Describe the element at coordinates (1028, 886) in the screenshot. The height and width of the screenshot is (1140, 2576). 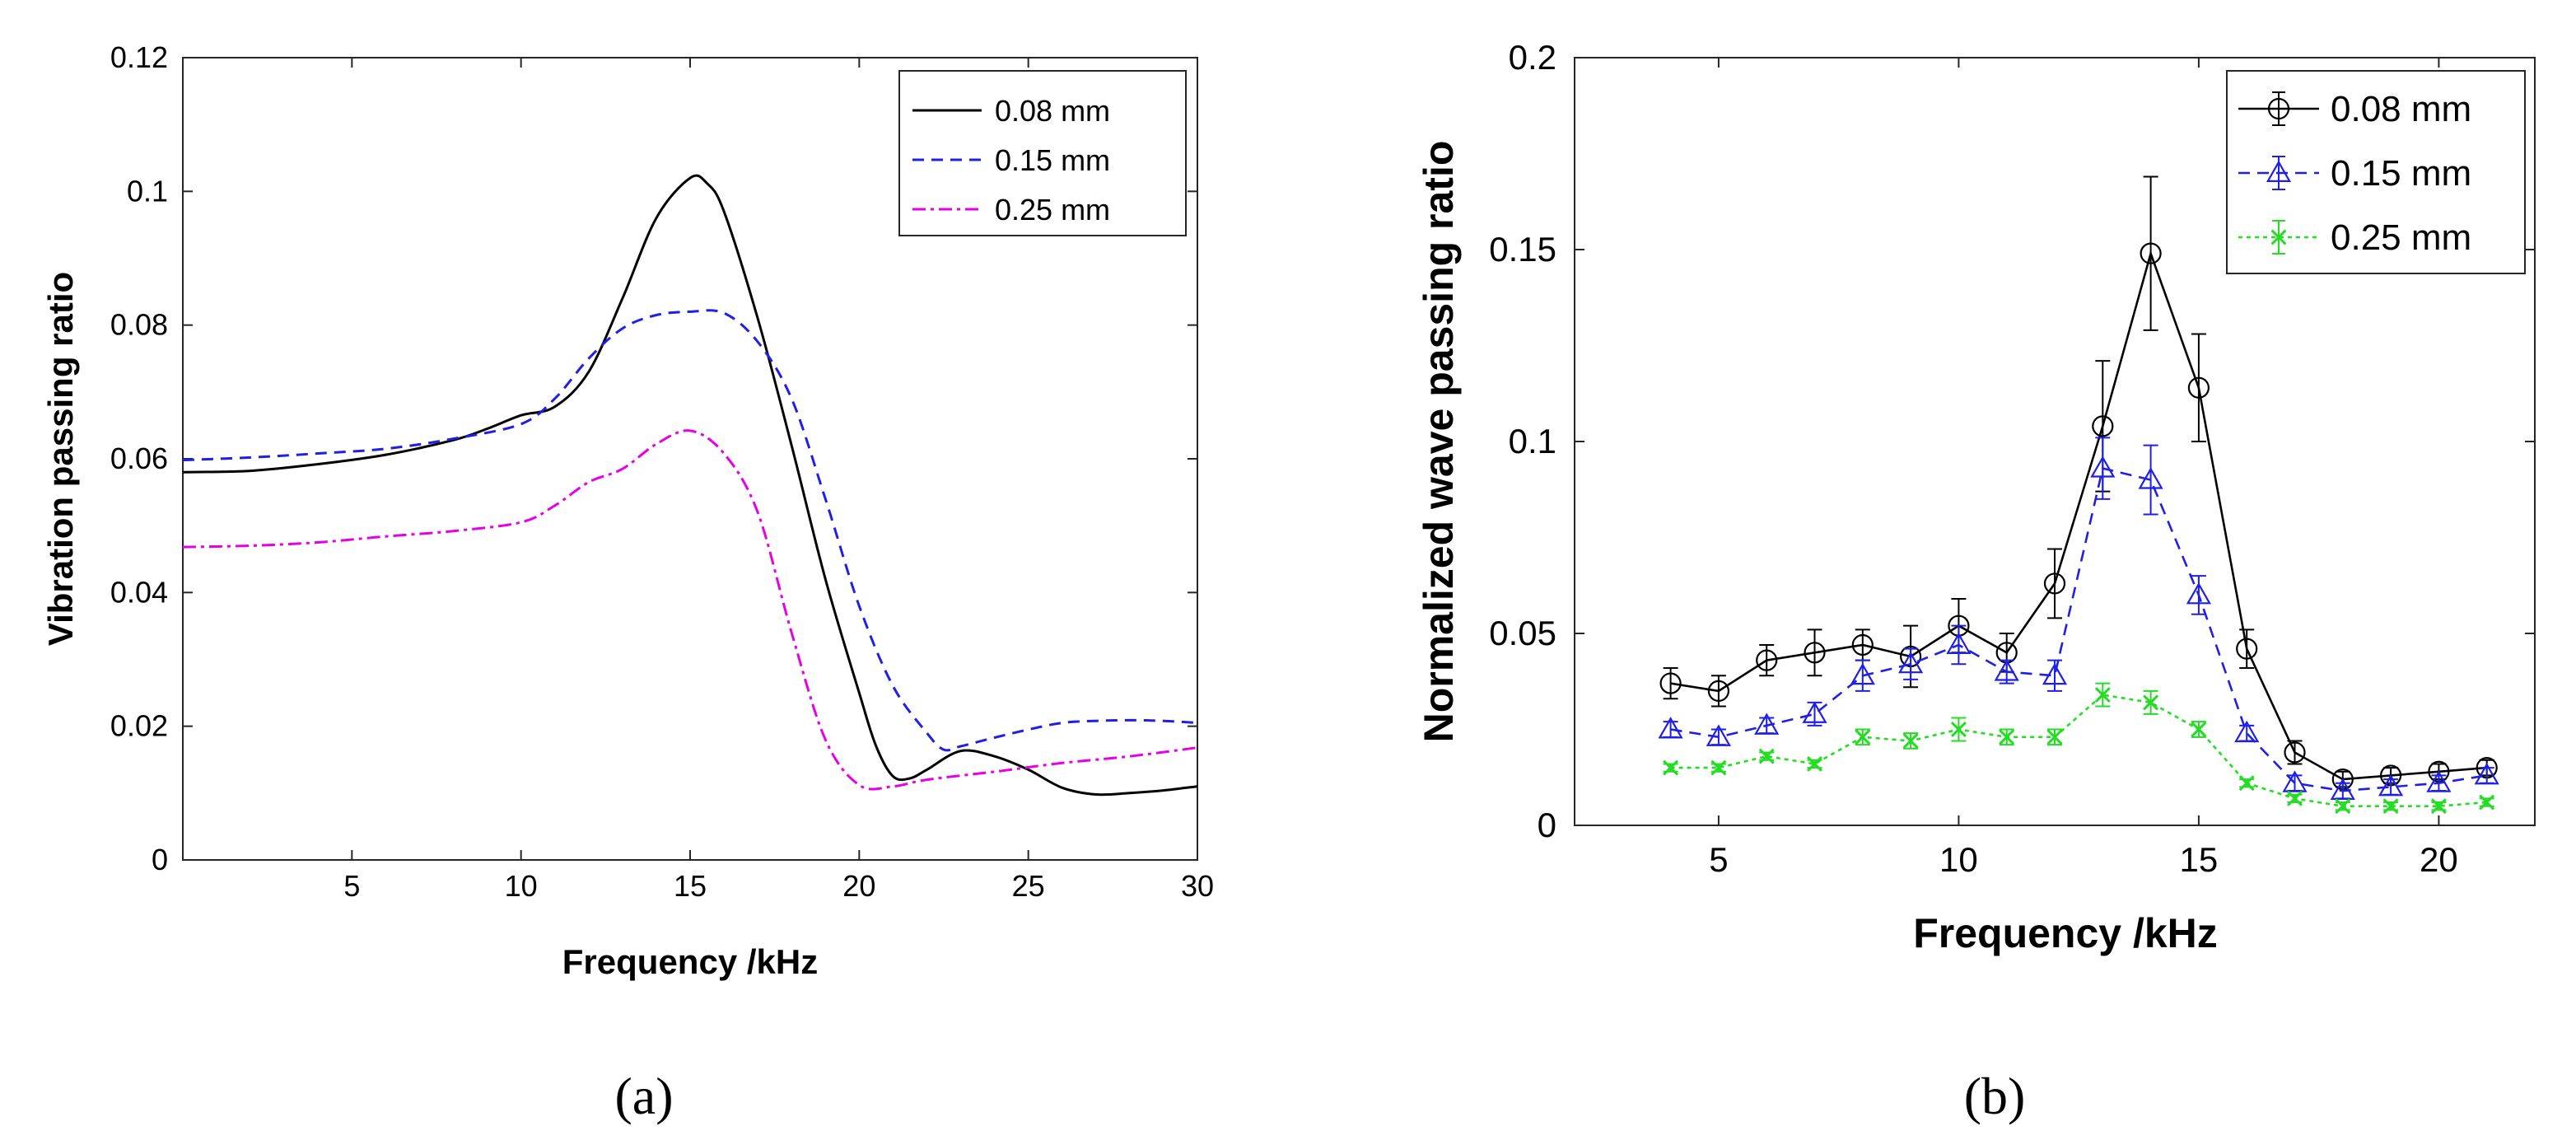
I see `x-tick-label: 25` at that location.